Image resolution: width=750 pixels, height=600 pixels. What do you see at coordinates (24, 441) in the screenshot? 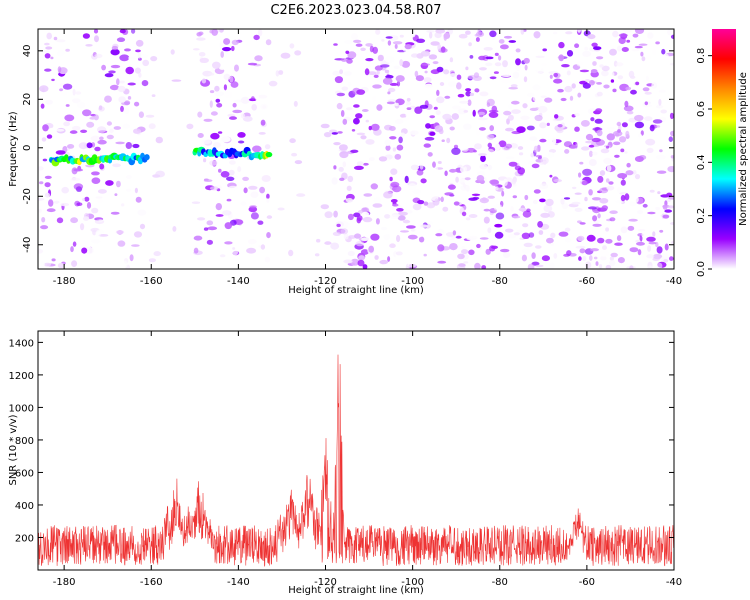
I see `snr-y-tick-label-3: 800` at bounding box center [24, 441].